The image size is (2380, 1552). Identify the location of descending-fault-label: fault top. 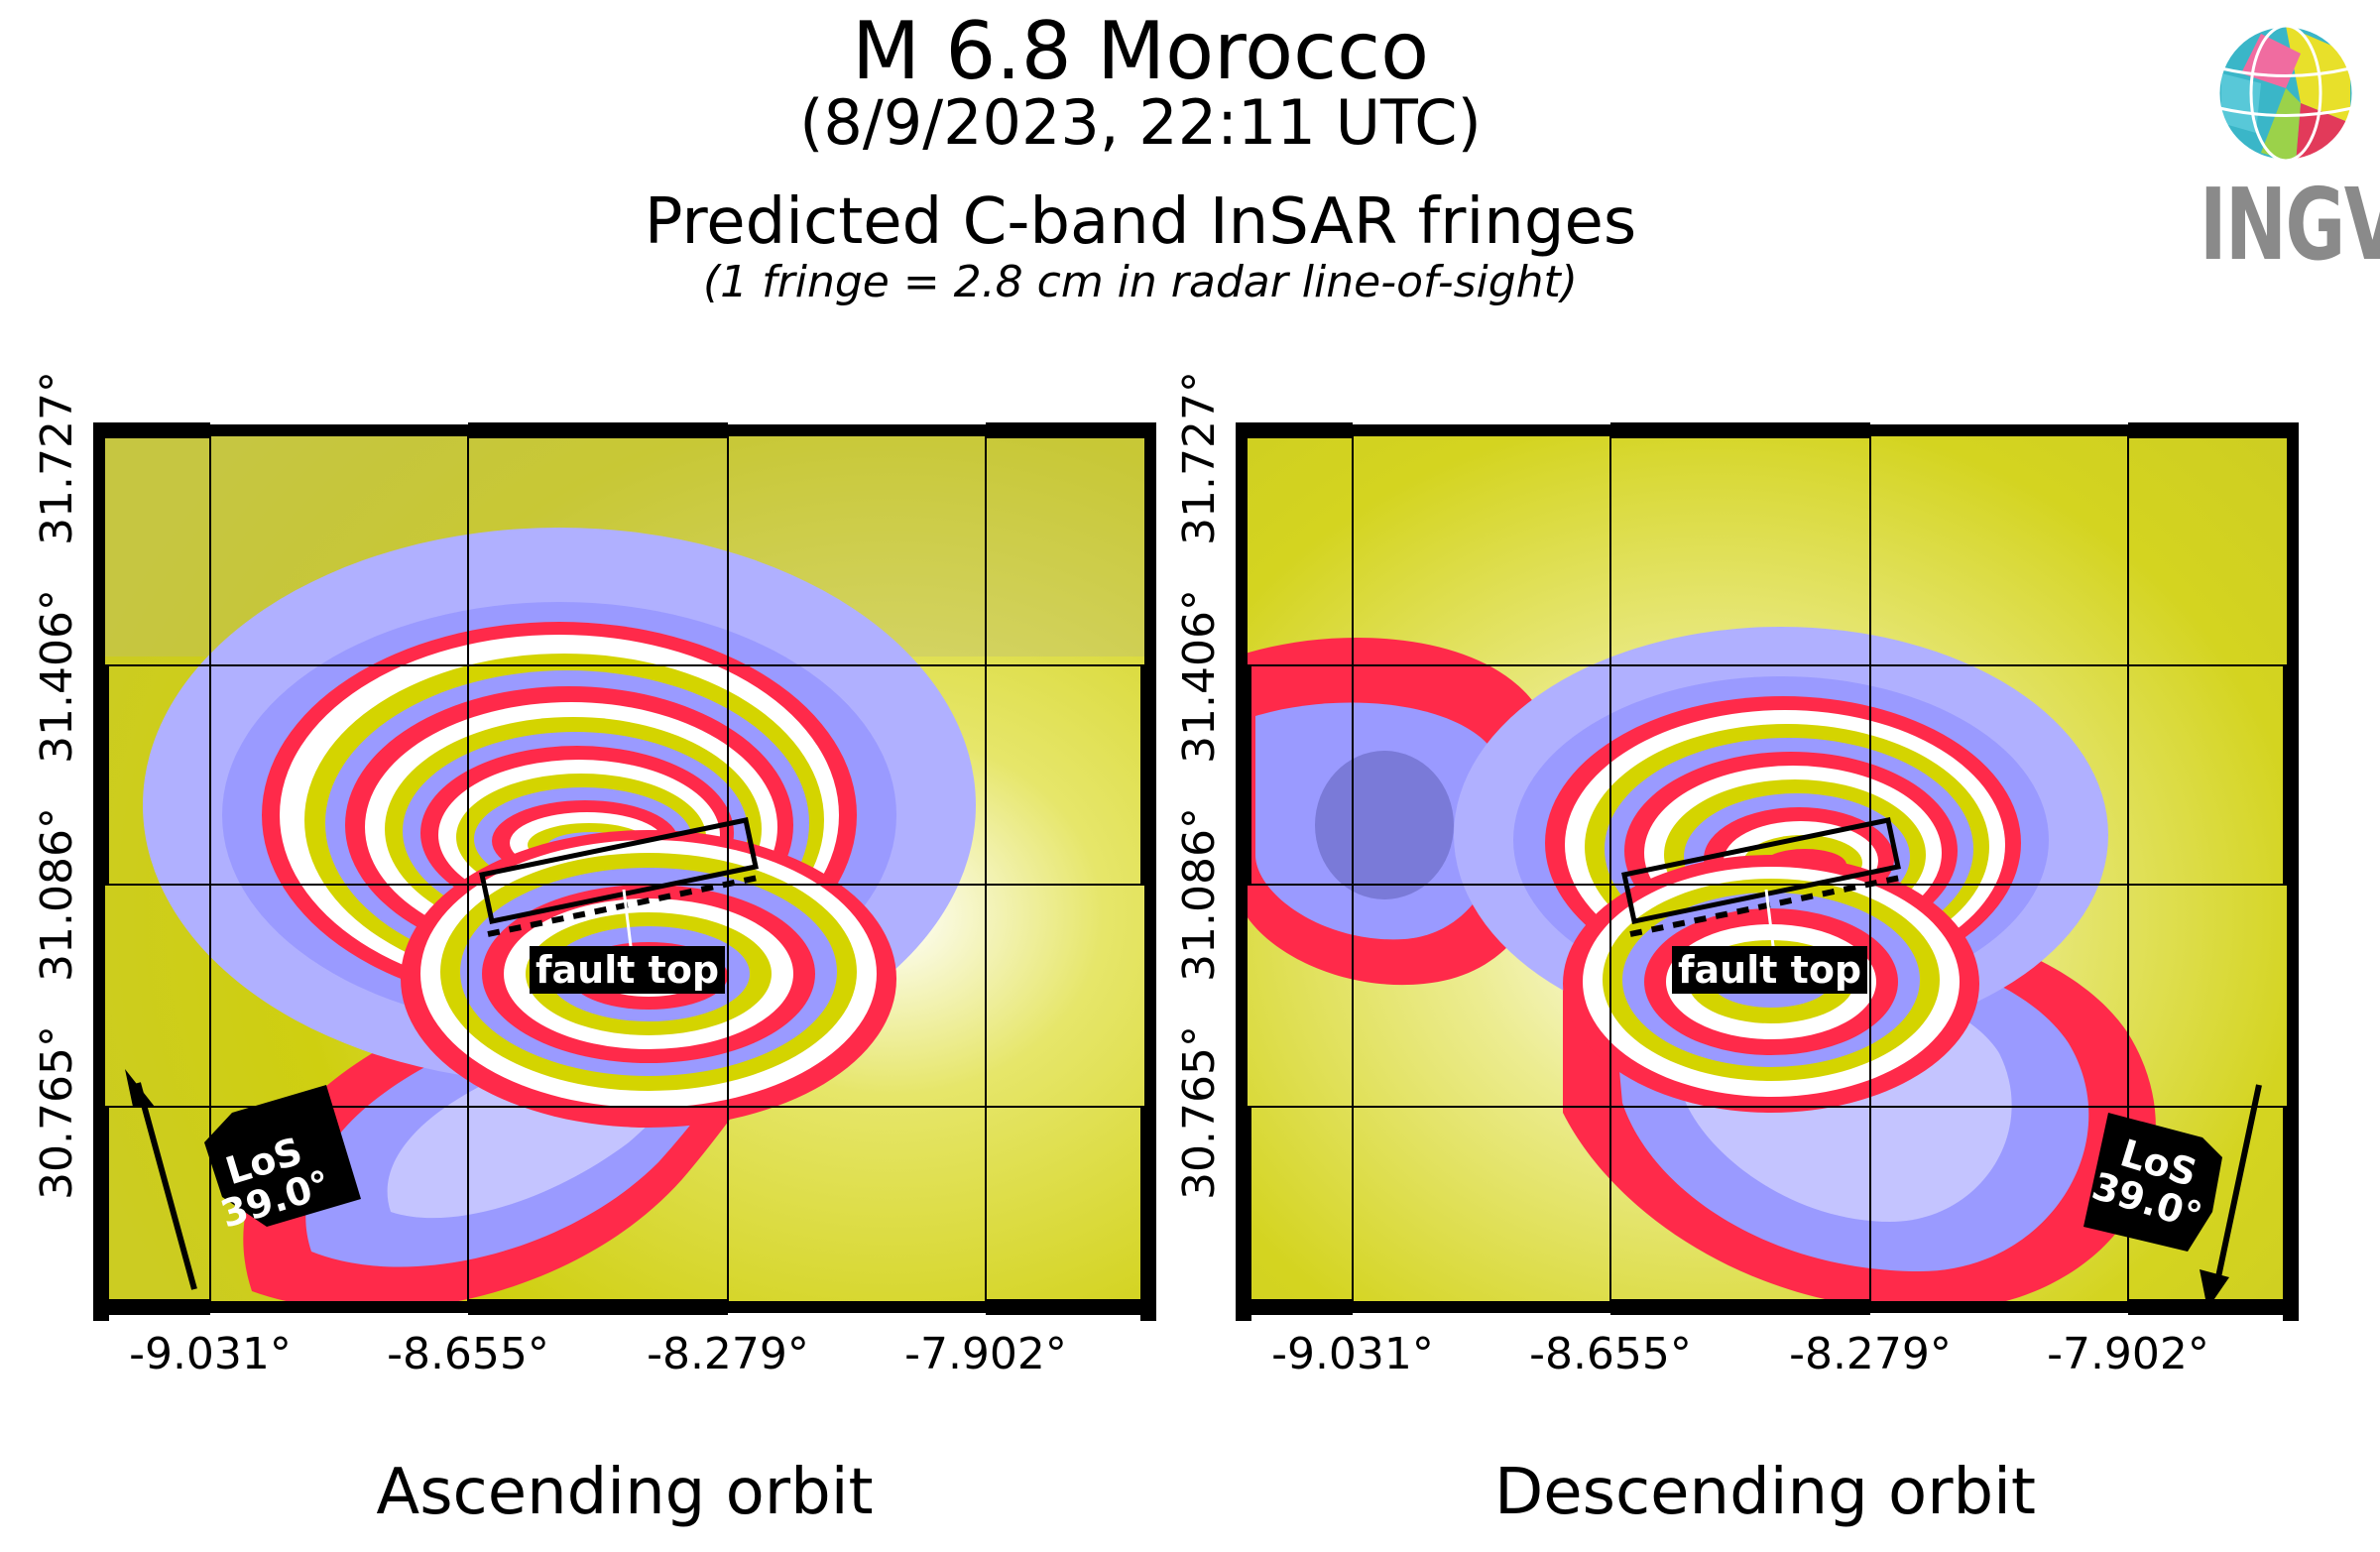
(1770, 970).